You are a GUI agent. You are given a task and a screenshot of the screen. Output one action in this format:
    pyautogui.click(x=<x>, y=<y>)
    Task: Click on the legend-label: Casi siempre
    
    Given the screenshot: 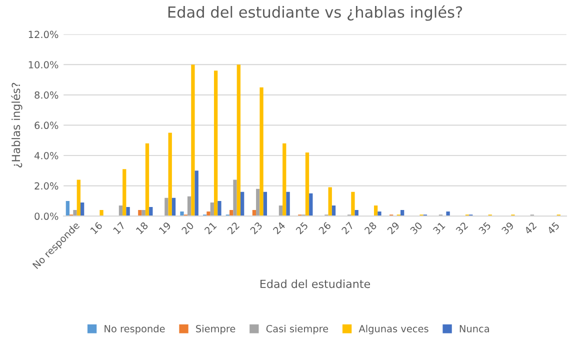 What is the action you would take?
    pyautogui.click(x=297, y=329)
    